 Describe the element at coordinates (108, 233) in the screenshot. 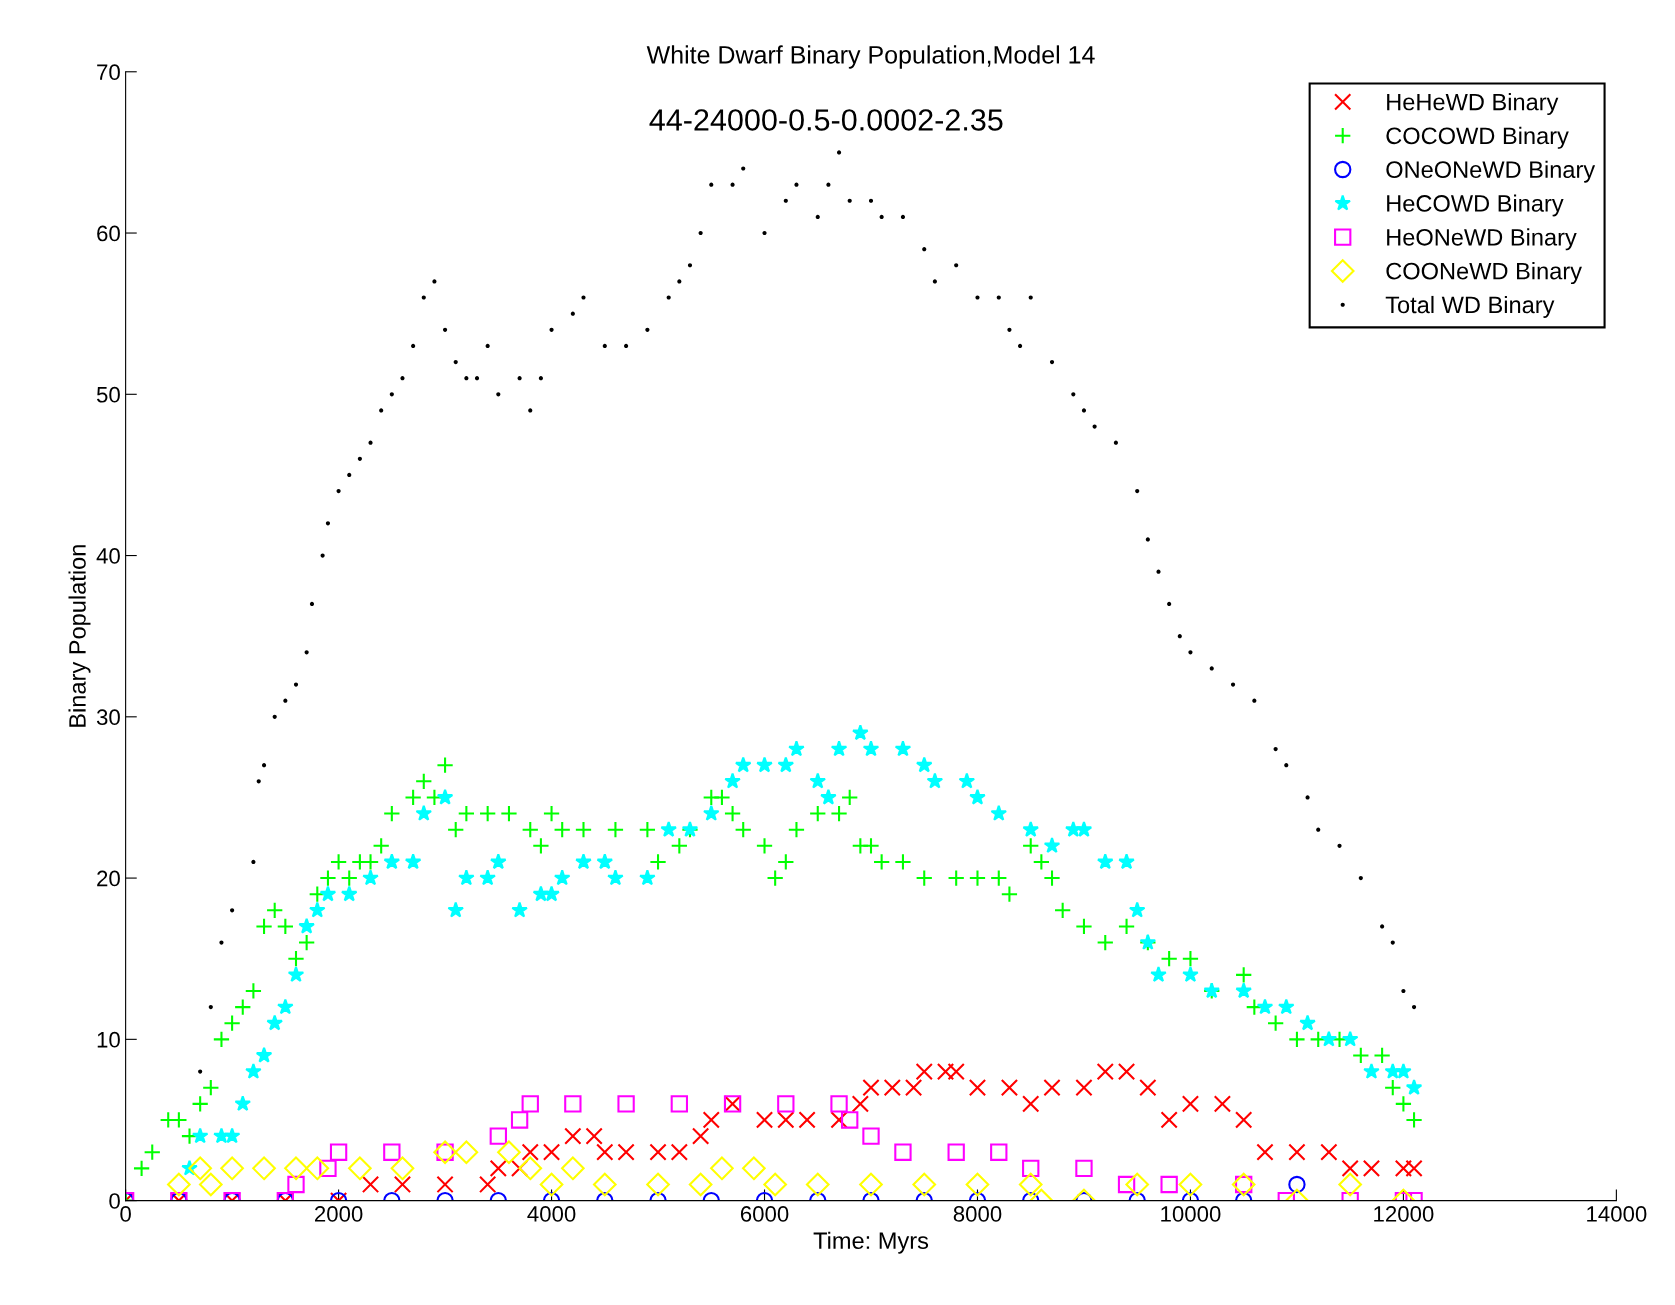

I see `y-tick-label: 60` at that location.